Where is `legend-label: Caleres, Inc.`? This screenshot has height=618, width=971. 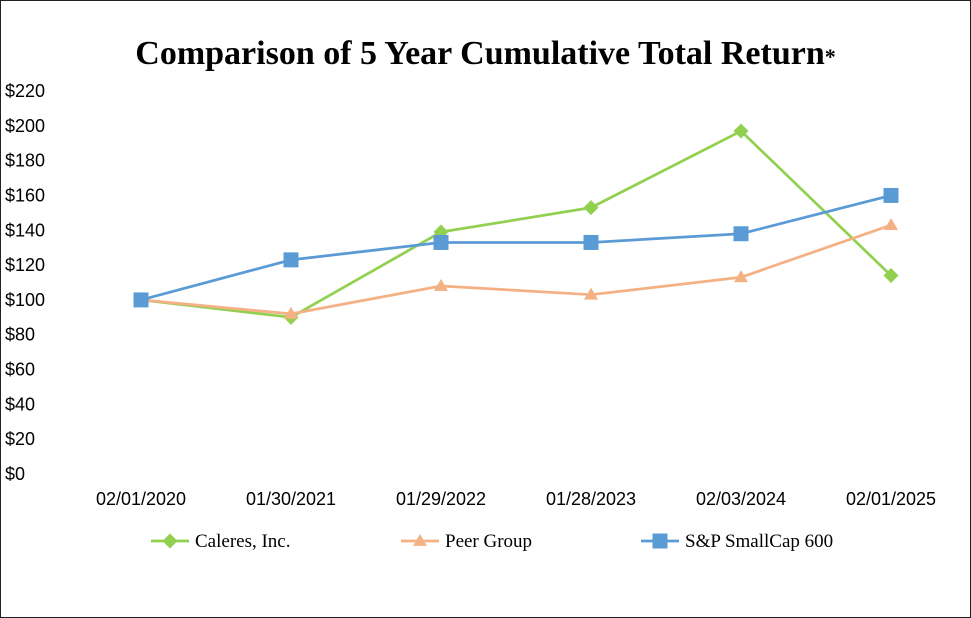
legend-label: Caleres, Inc. is located at coordinates (242, 541).